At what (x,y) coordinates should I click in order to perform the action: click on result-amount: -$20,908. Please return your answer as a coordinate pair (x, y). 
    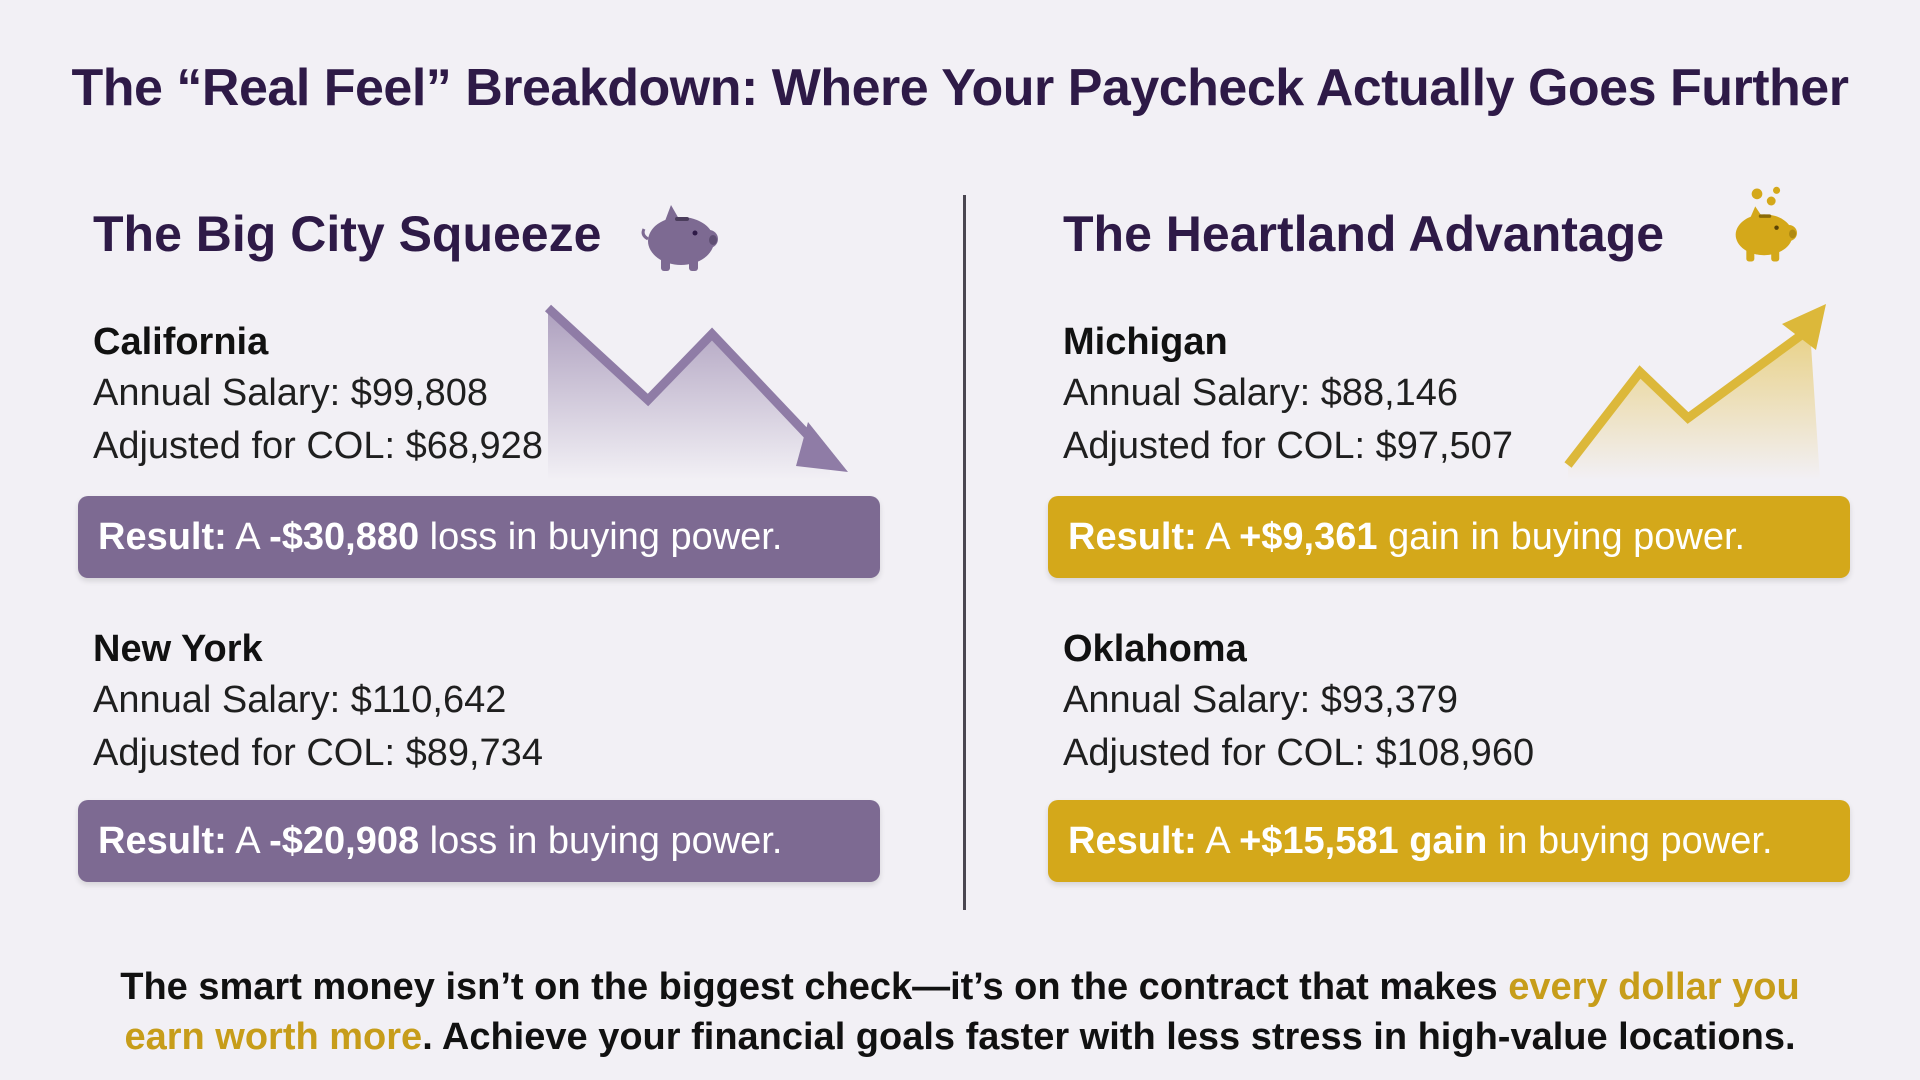
    Looking at the image, I should click on (344, 841).